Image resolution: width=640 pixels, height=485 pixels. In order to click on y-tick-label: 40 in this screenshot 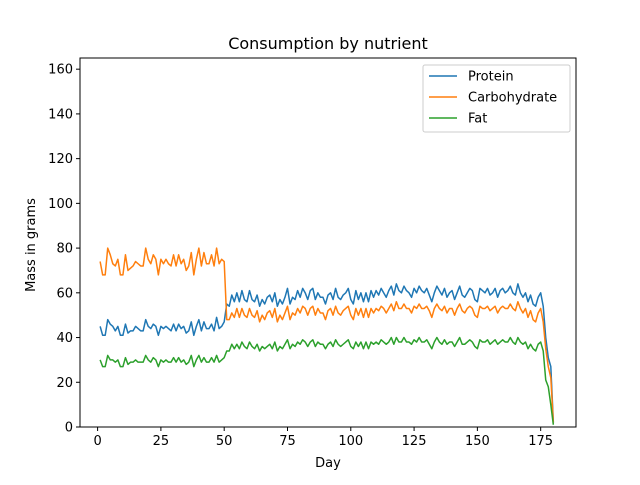, I will do `click(64, 338)`.